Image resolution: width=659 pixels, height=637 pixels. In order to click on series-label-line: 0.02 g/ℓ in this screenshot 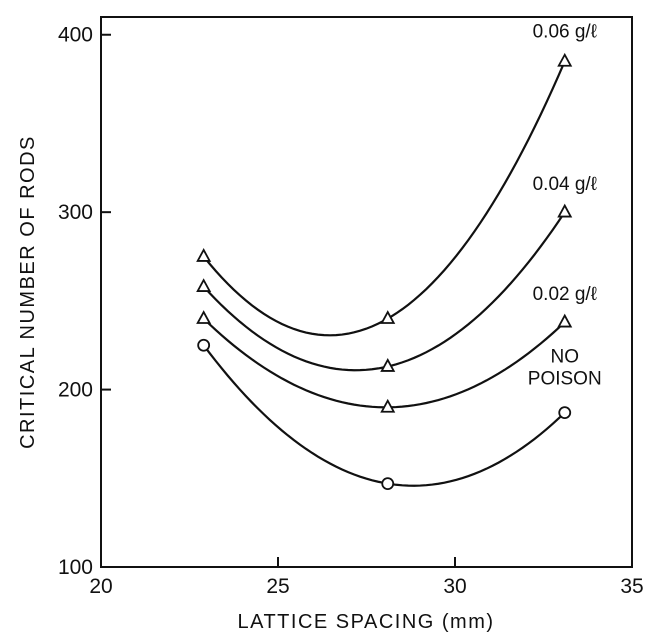, I will do `click(565, 294)`.